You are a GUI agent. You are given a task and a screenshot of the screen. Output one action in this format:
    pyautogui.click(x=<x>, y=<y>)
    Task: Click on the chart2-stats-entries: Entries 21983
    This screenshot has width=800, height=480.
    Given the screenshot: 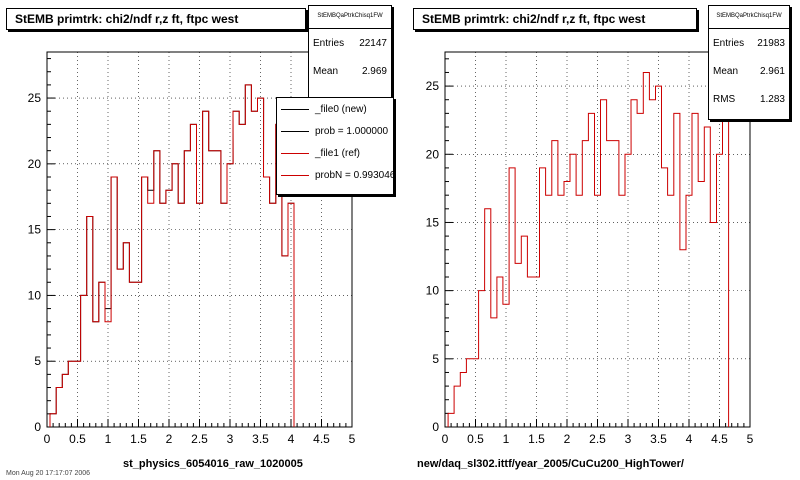 What is the action you would take?
    pyautogui.click(x=749, y=43)
    